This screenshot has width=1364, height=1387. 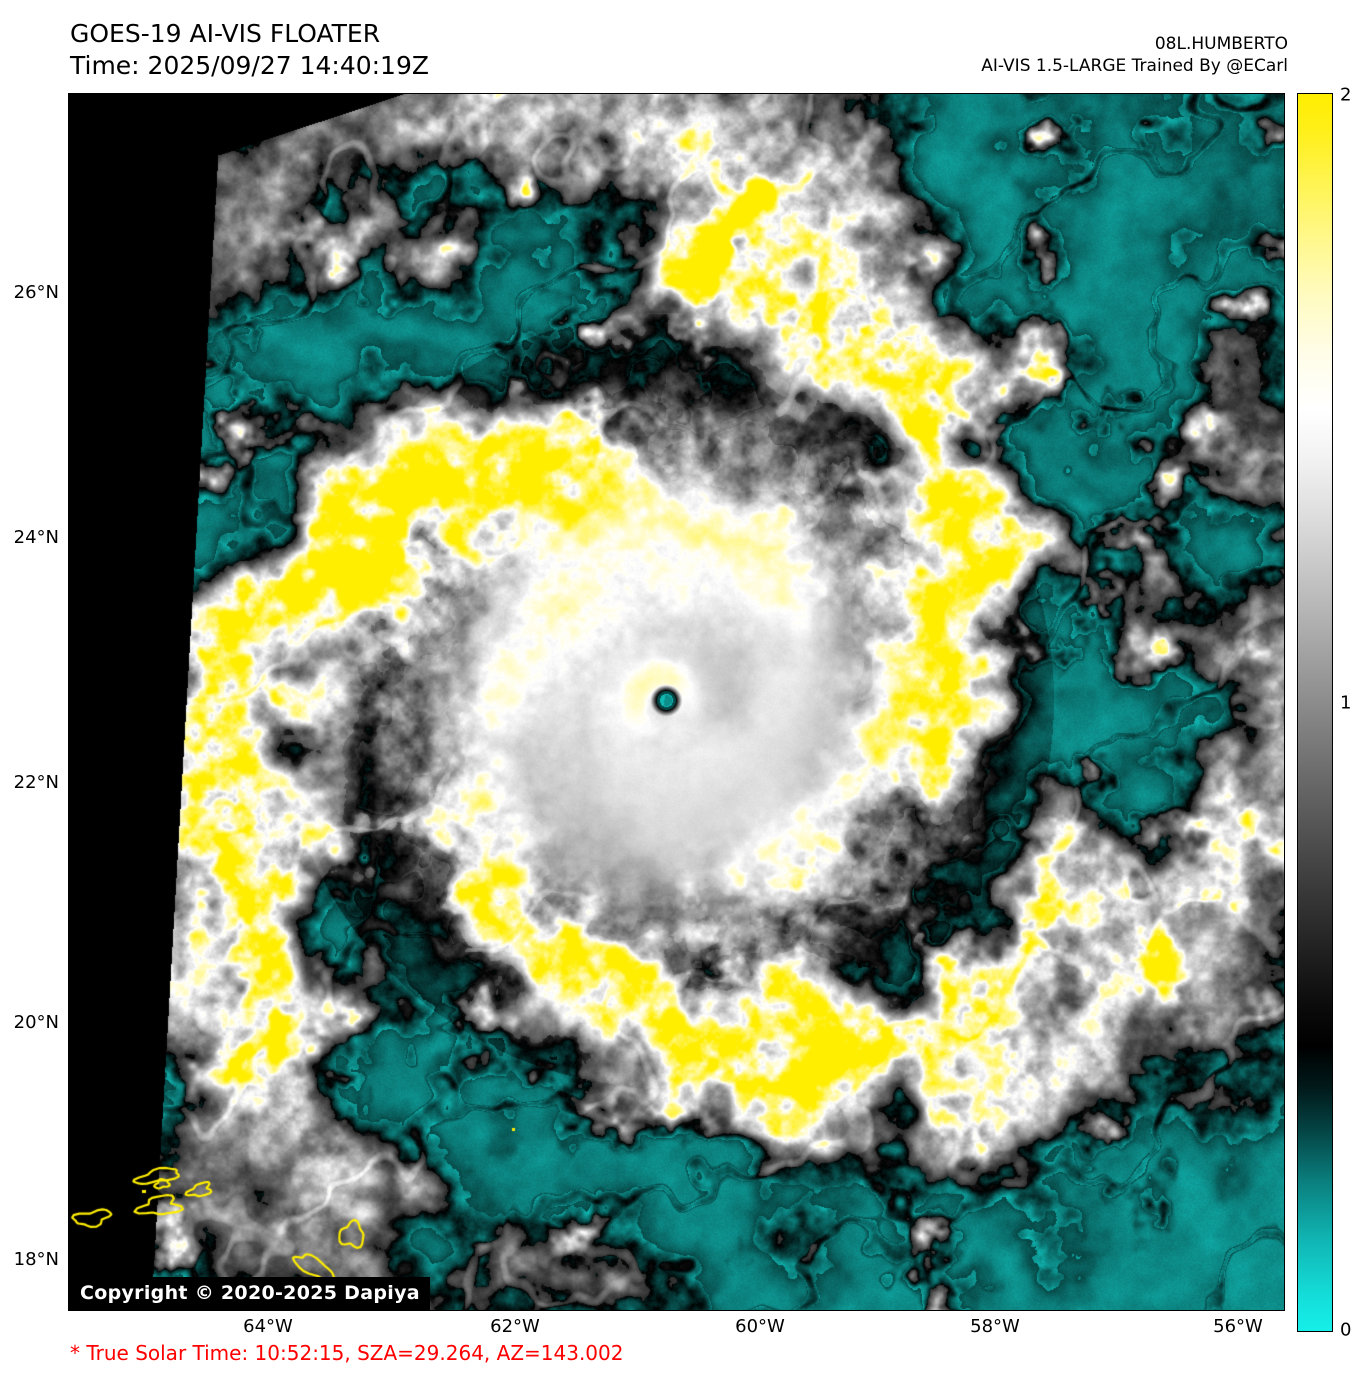 What do you see at coordinates (249, 1293) in the screenshot?
I see `copyright-badge: Copyright © 2020-2025 Dapiya` at bounding box center [249, 1293].